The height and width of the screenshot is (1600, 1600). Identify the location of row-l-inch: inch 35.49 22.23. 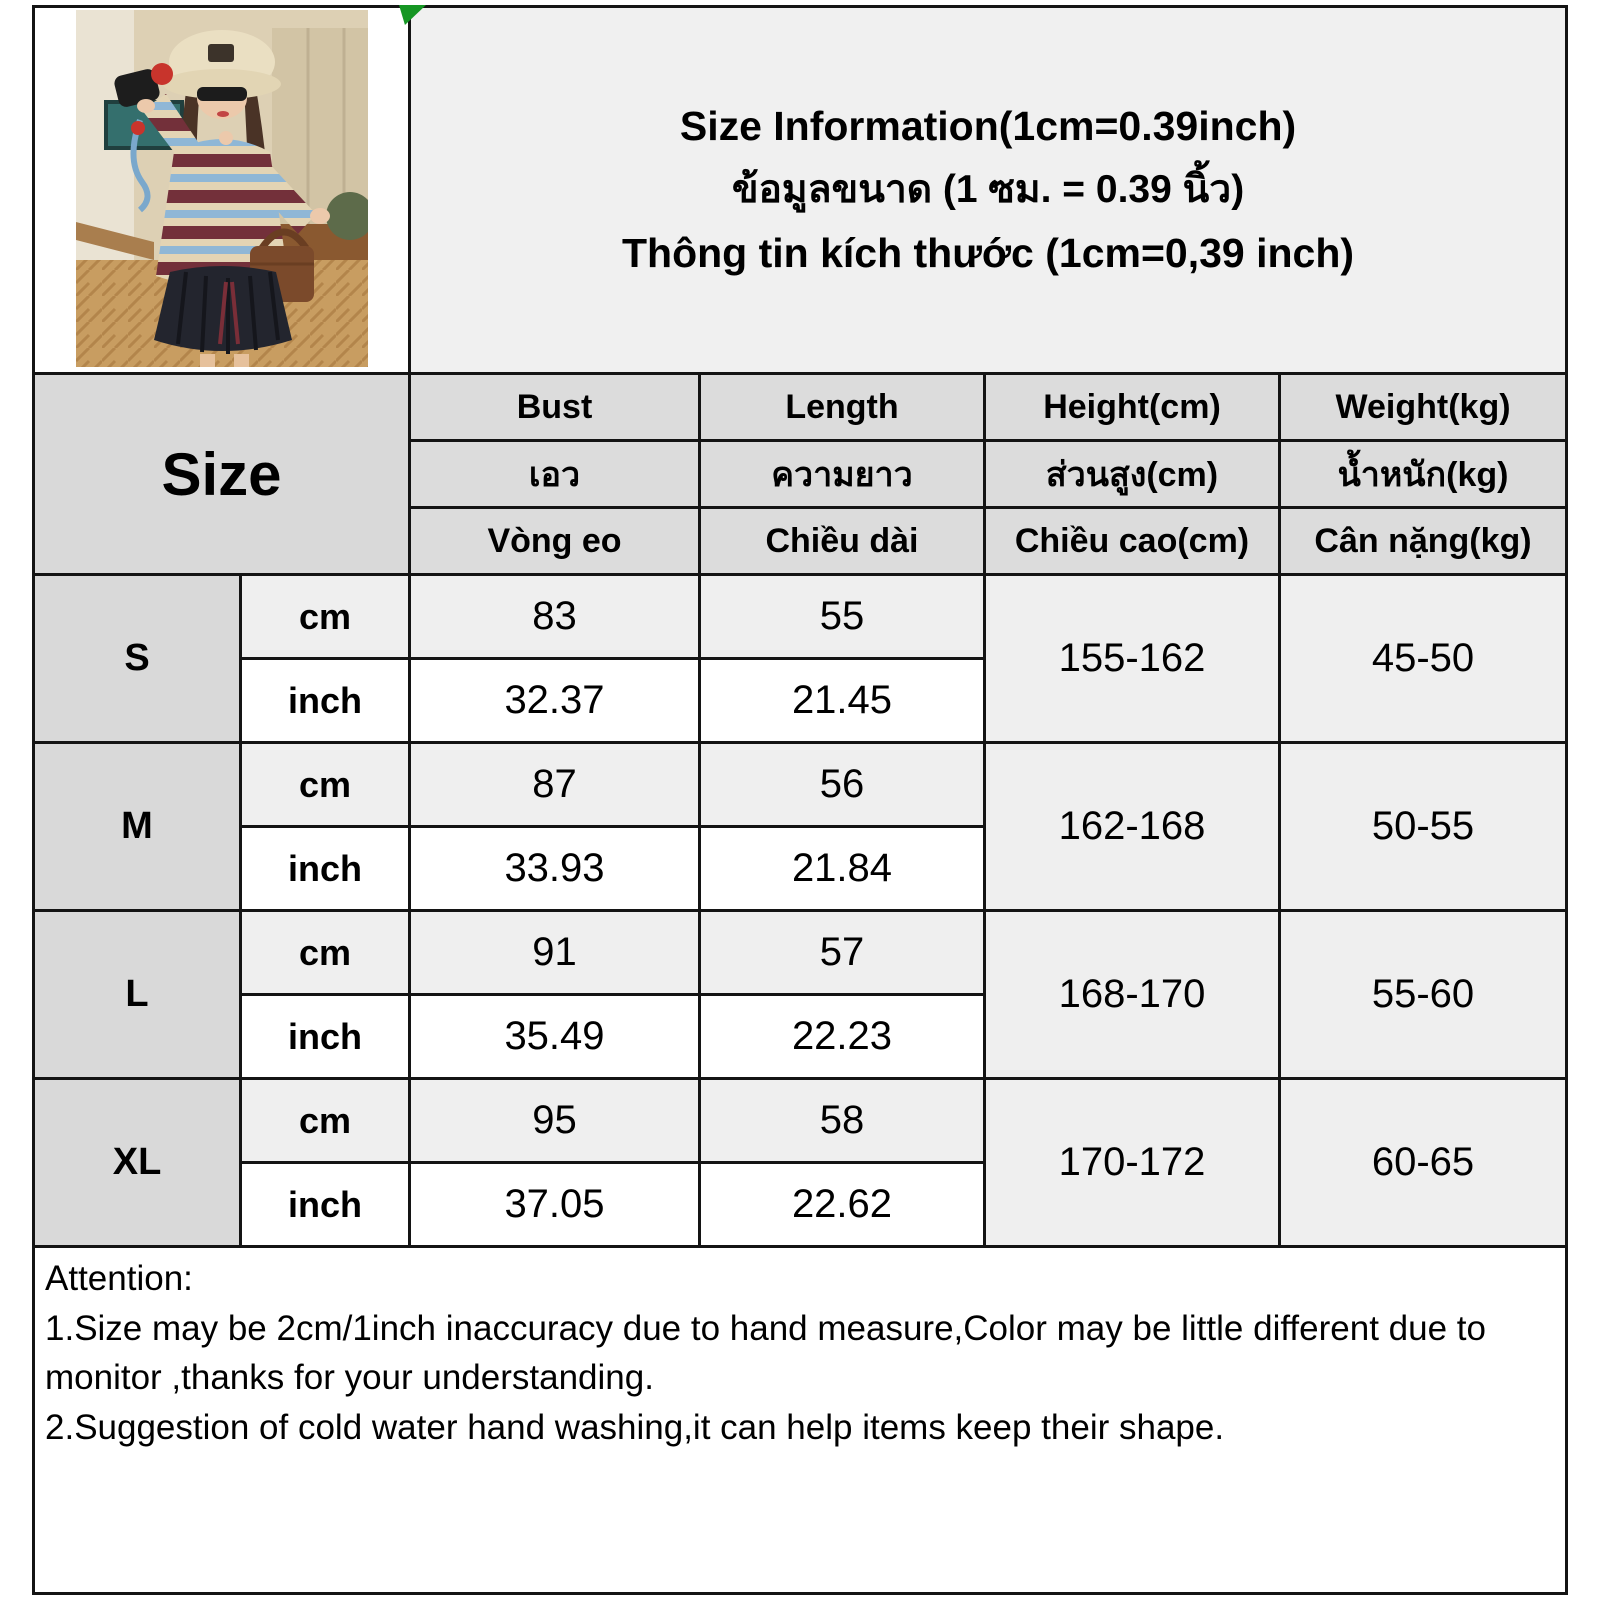
(800, 1036).